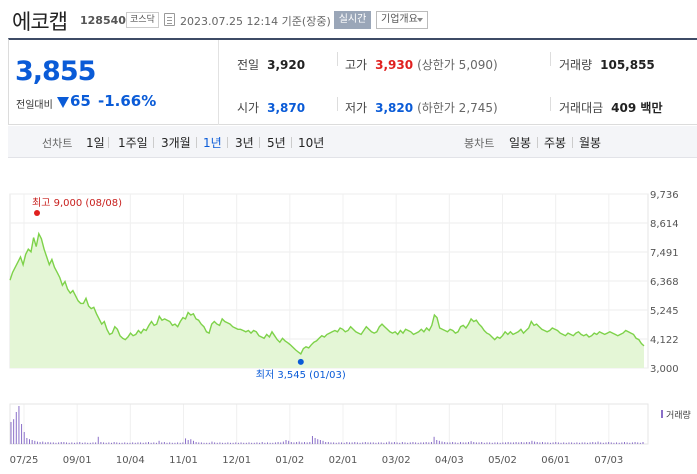 The width and height of the screenshot is (697, 474). What do you see at coordinates (95, 143) in the screenshot?
I see `tab-1d: 1일` at bounding box center [95, 143].